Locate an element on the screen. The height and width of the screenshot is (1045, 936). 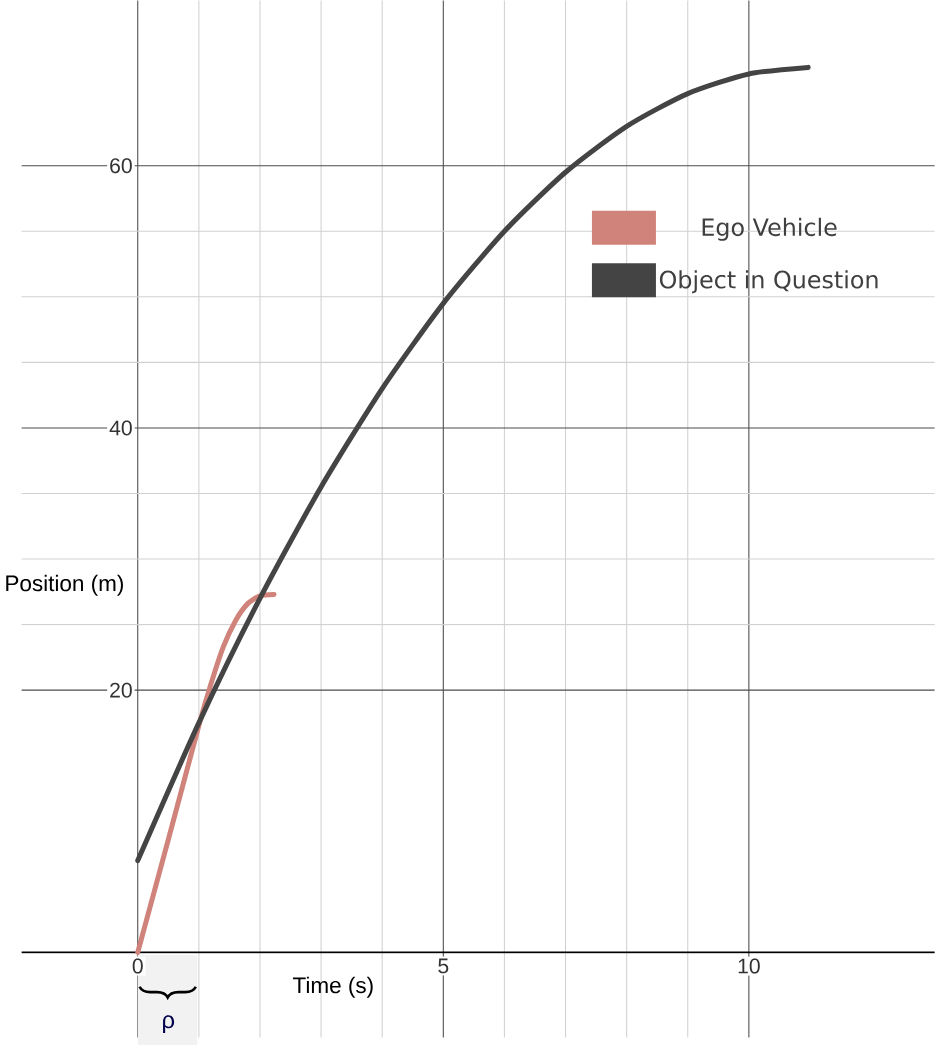
x-tick-label: 10 is located at coordinates (749, 966).